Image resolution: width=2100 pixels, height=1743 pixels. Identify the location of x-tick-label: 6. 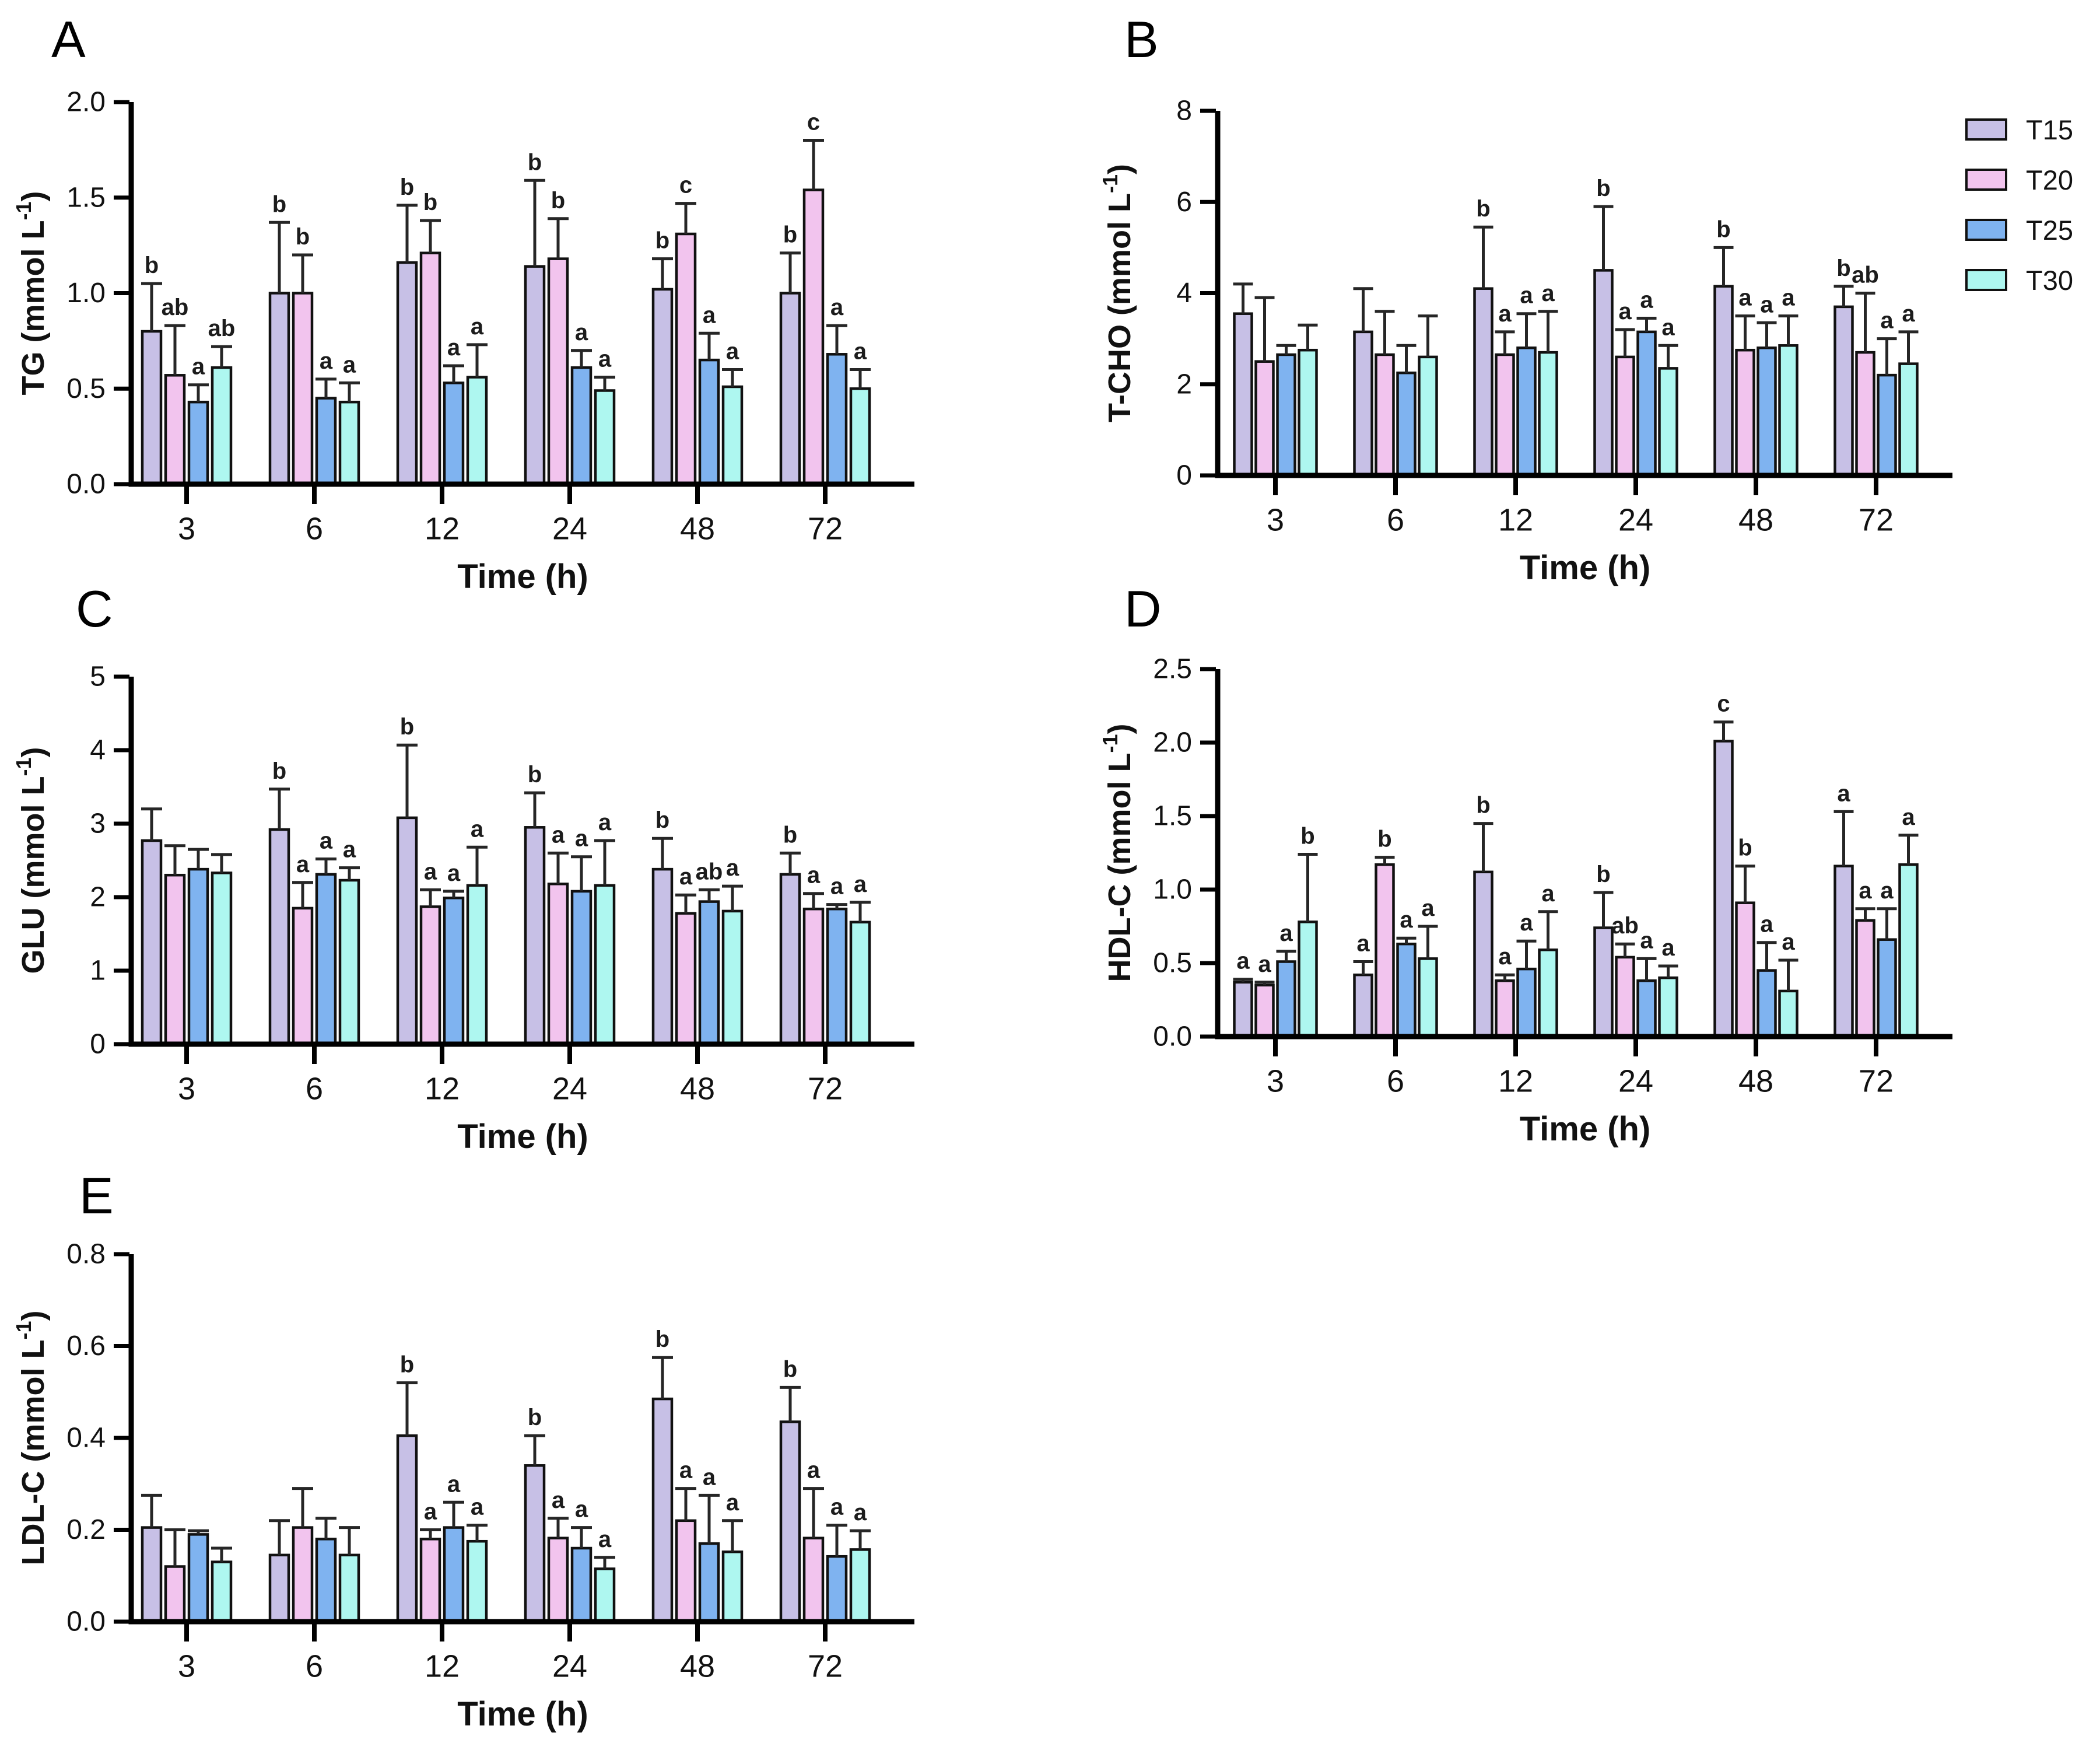
(314, 1088).